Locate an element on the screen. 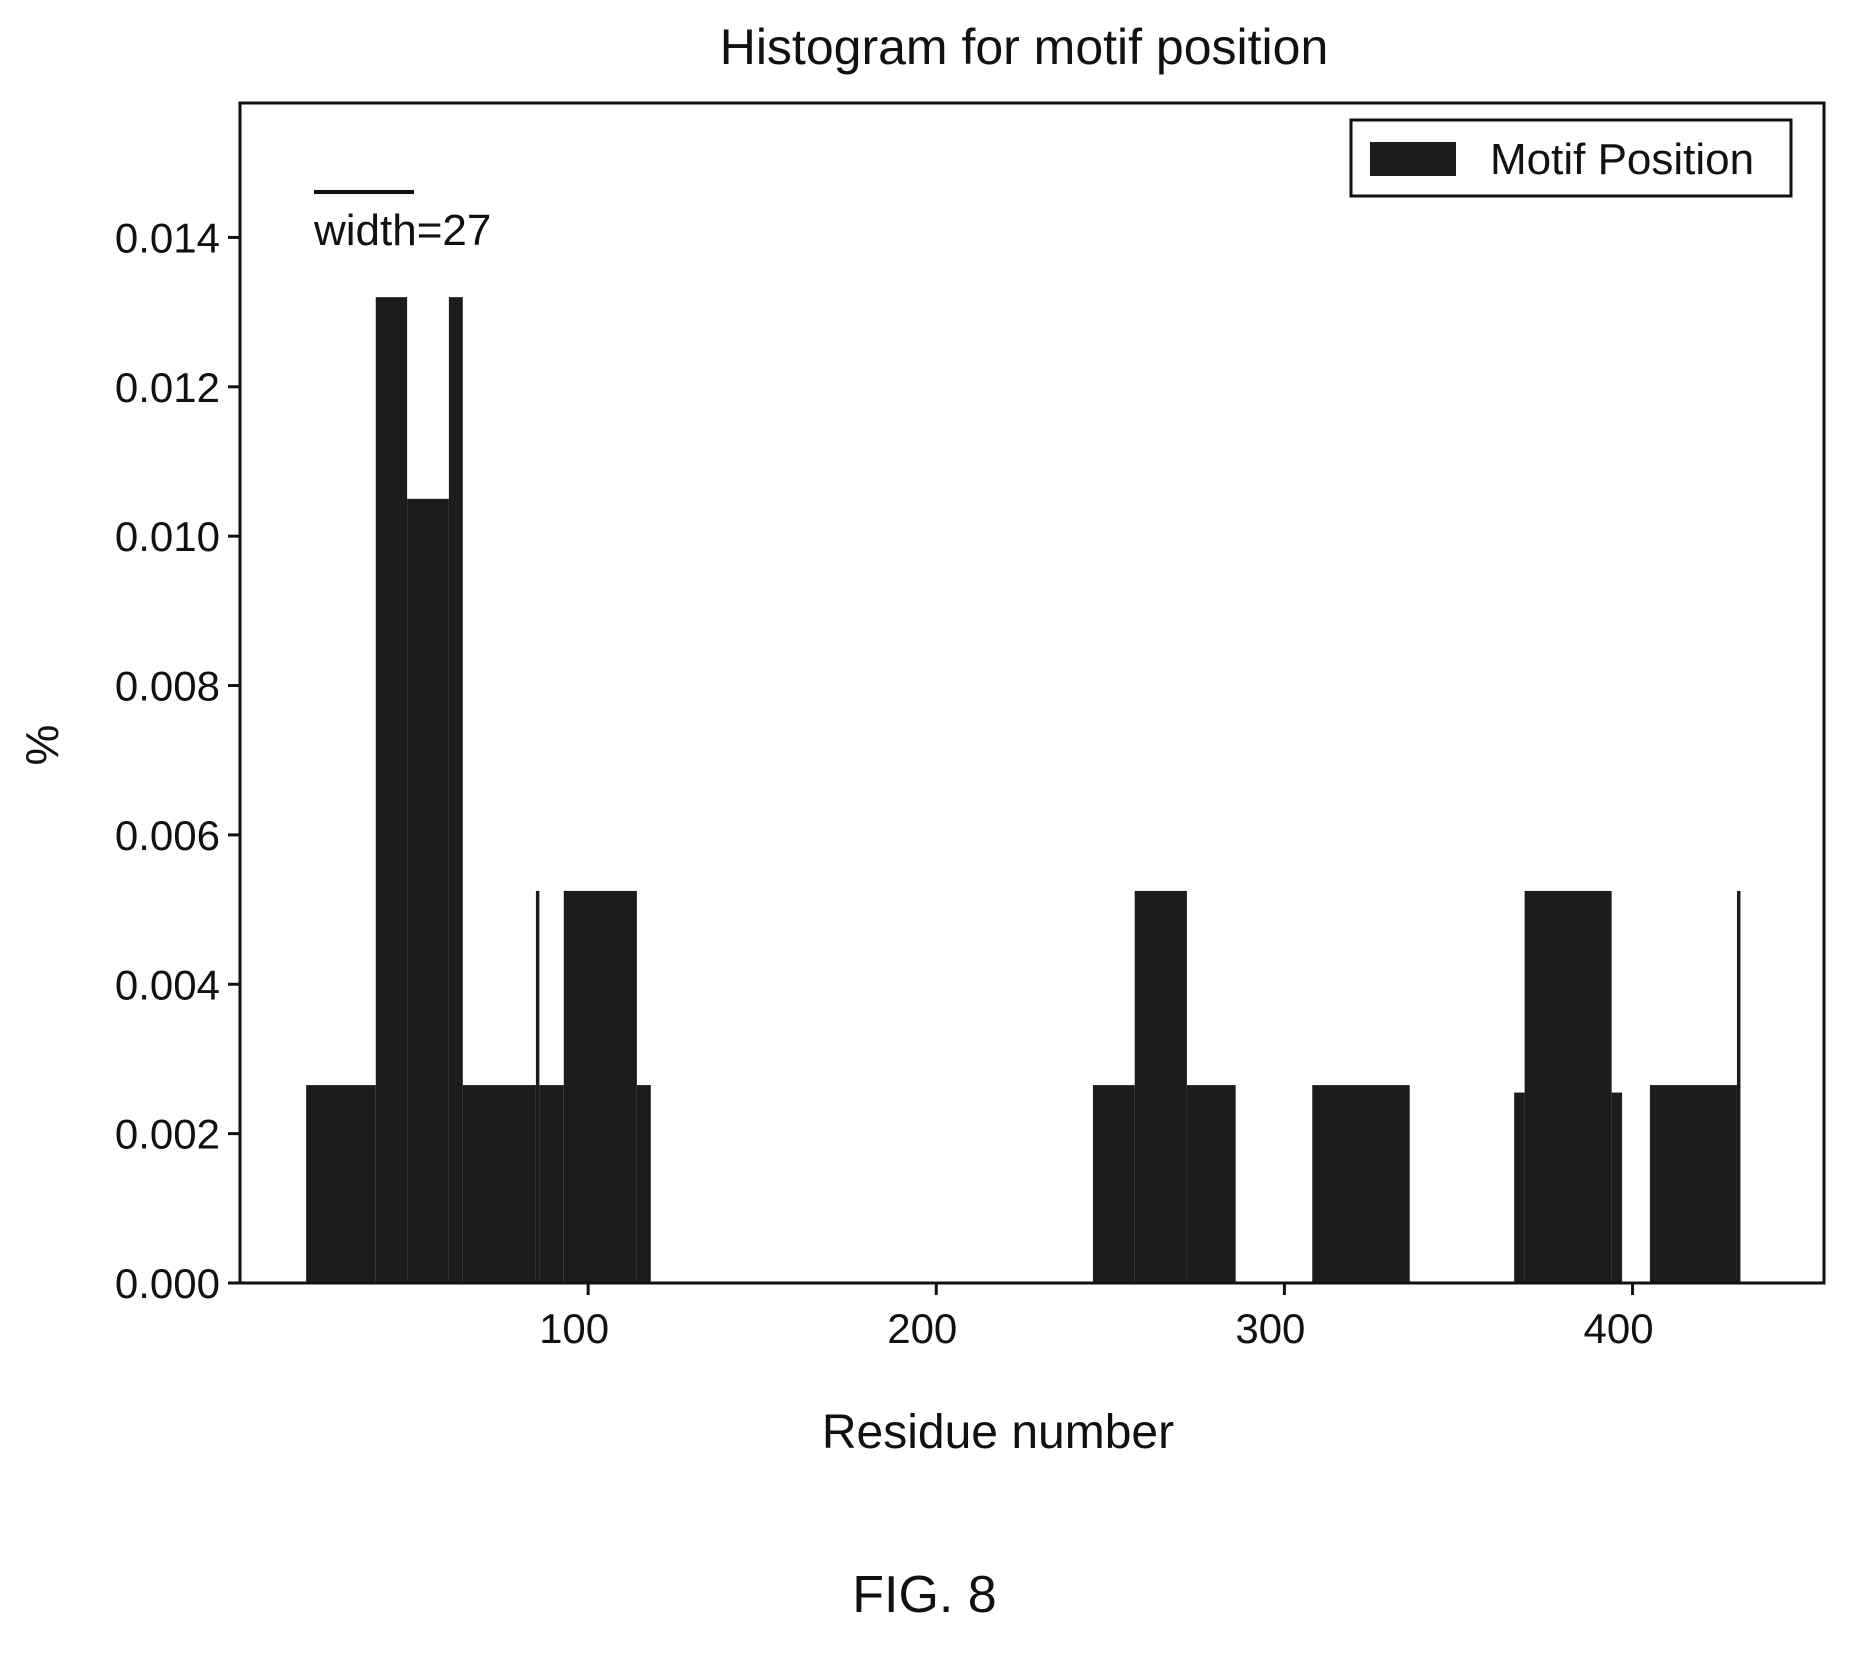  y-tick-label: 0.002 is located at coordinates (167, 1134).